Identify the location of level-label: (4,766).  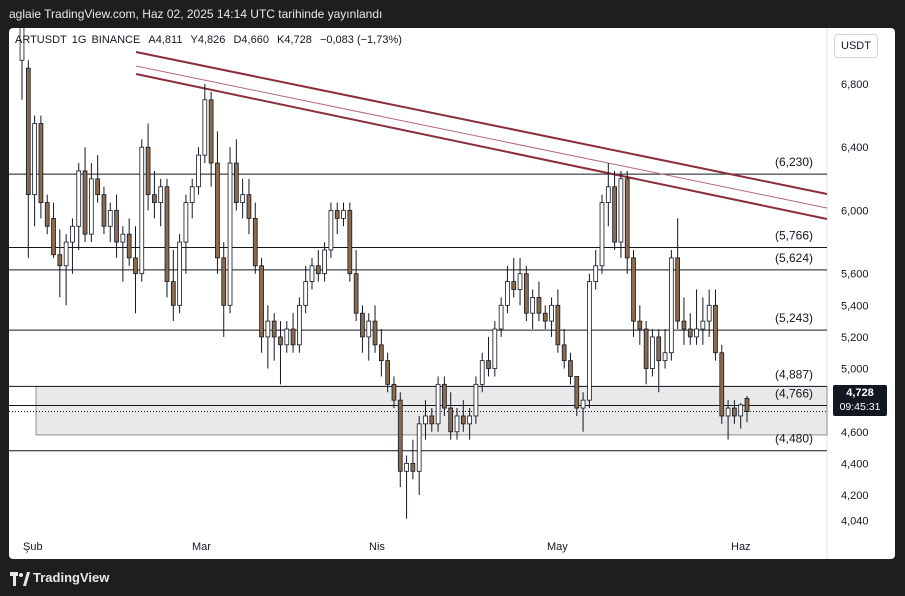
(794, 394).